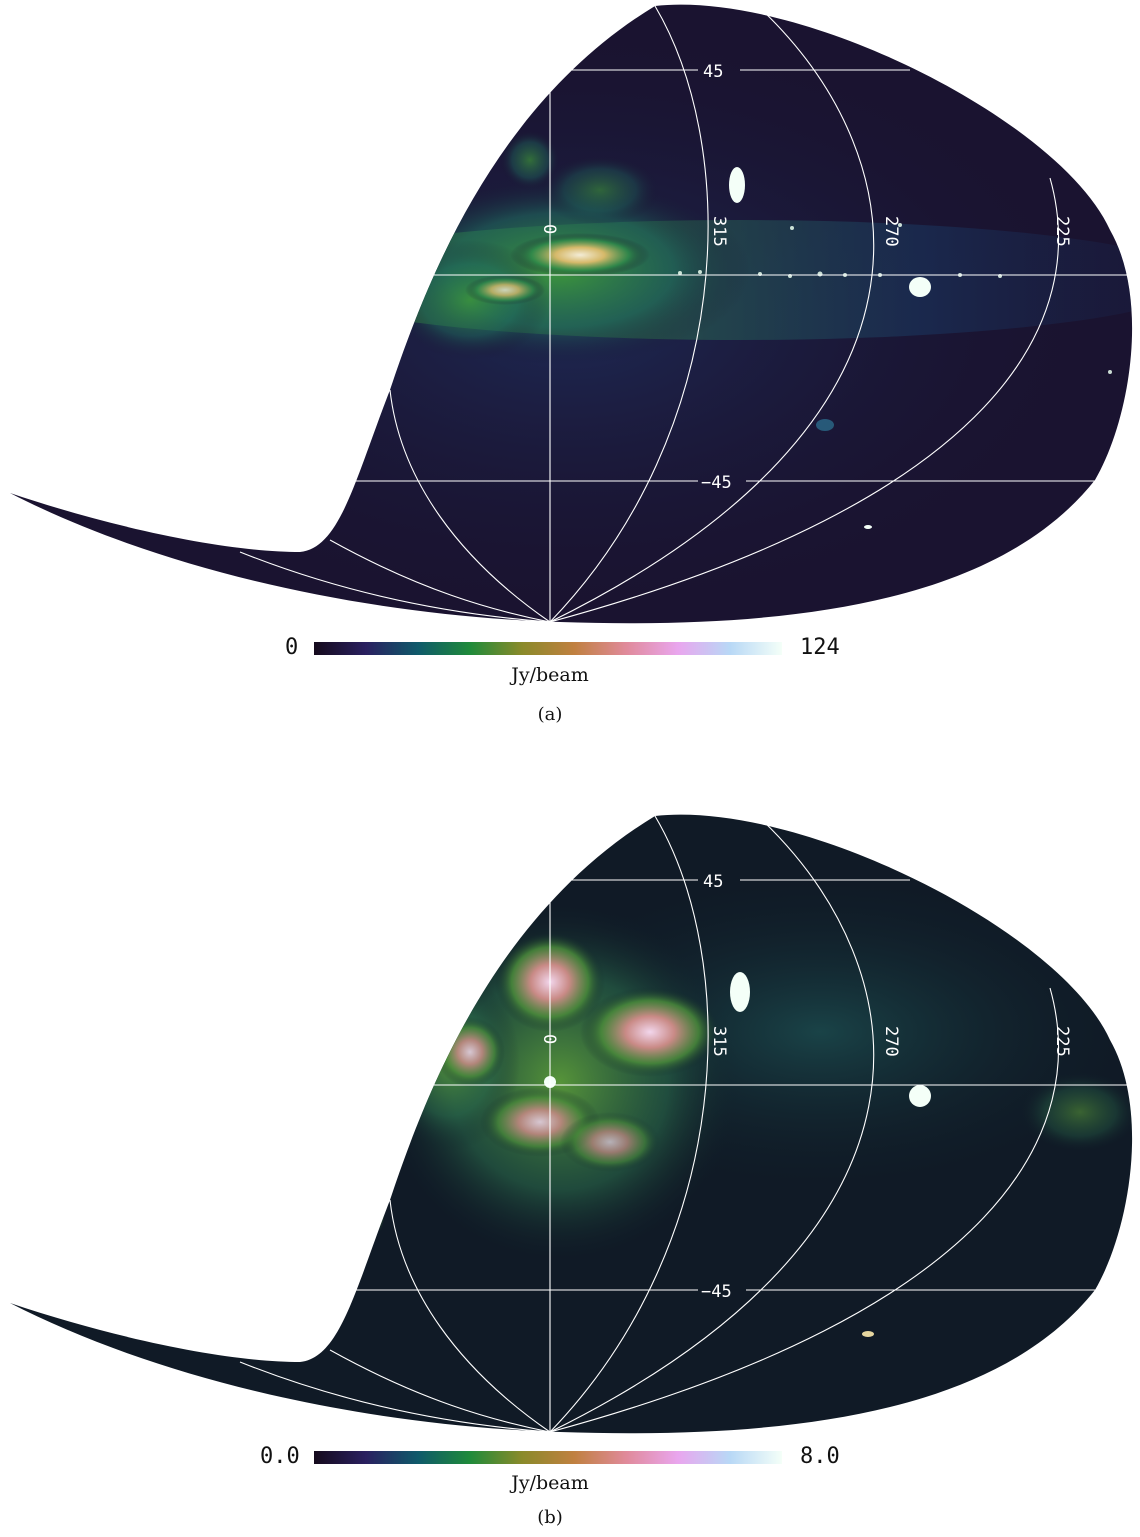 The height and width of the screenshot is (1537, 1140). I want to click on colorbar-a: 0 124, so click(570, 648).